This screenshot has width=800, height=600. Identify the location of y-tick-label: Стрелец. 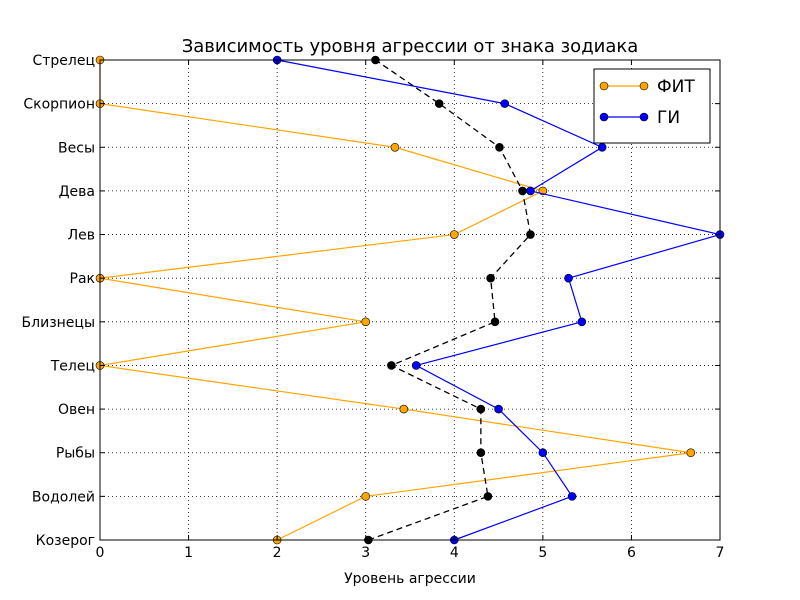
(63, 61).